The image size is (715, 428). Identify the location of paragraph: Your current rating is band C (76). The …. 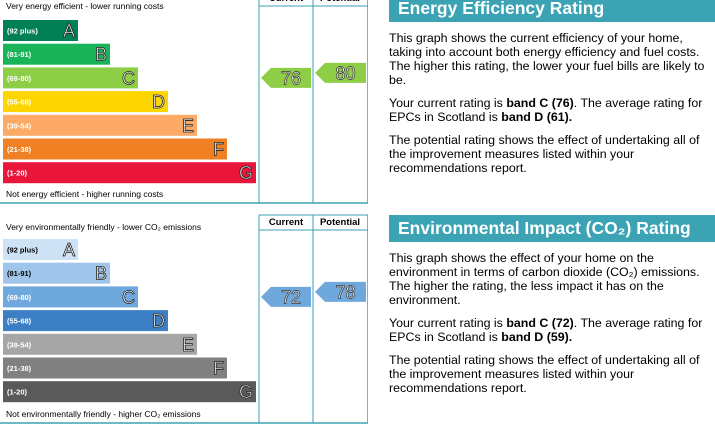
(550, 110).